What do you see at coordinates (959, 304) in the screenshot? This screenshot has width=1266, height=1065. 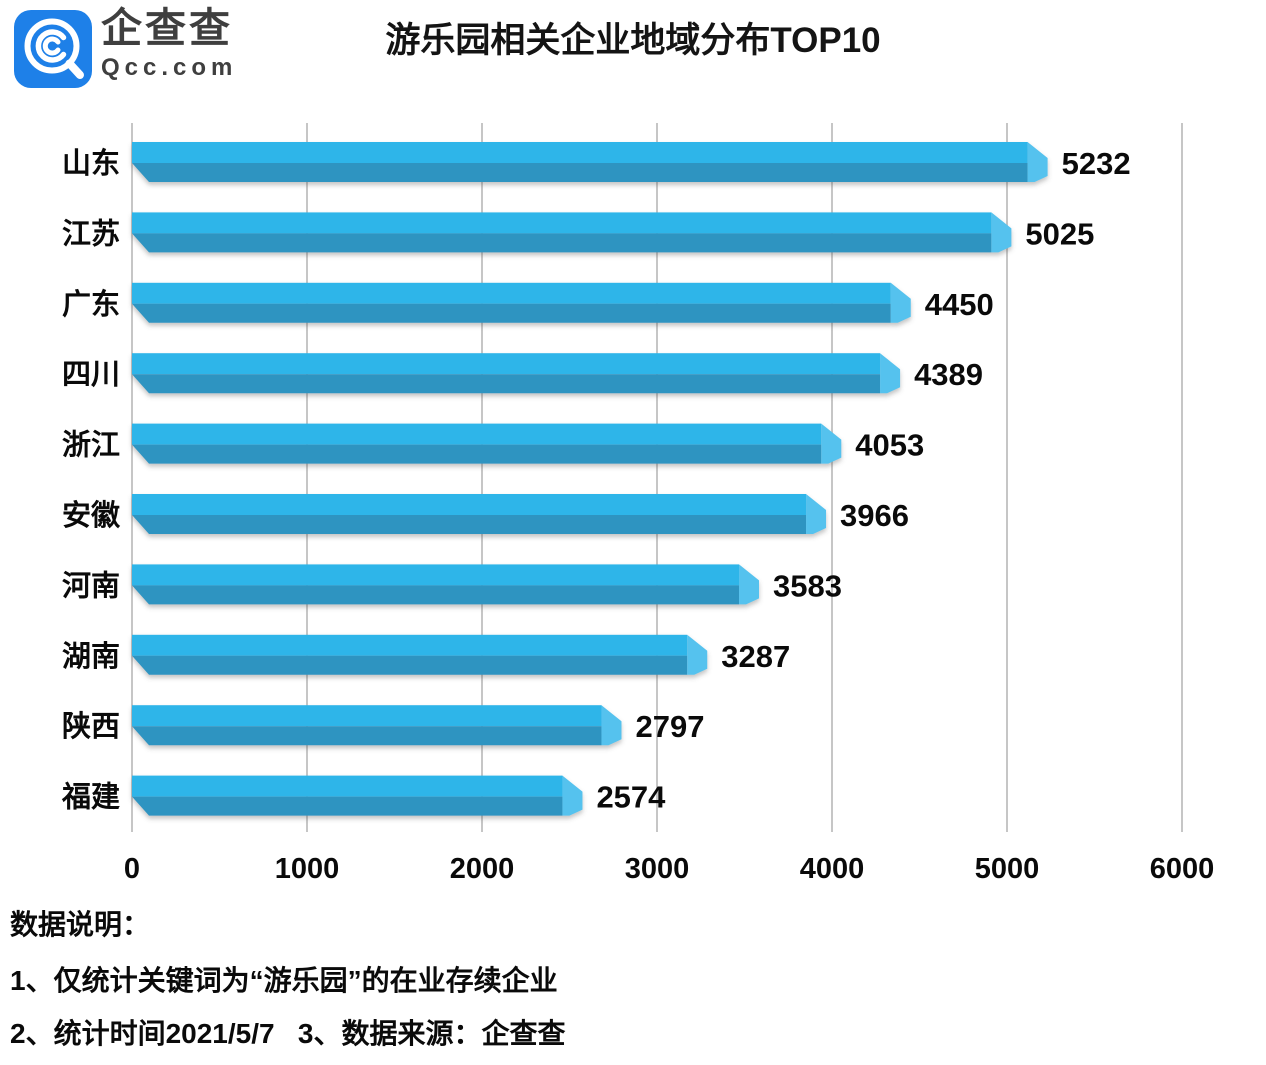 I see `value-label: 4450` at bounding box center [959, 304].